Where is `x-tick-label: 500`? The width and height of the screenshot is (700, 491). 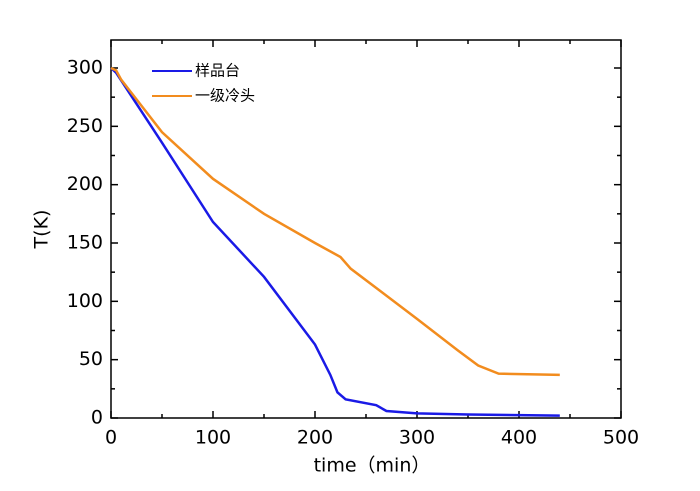
x-tick-label: 500 is located at coordinates (621, 438).